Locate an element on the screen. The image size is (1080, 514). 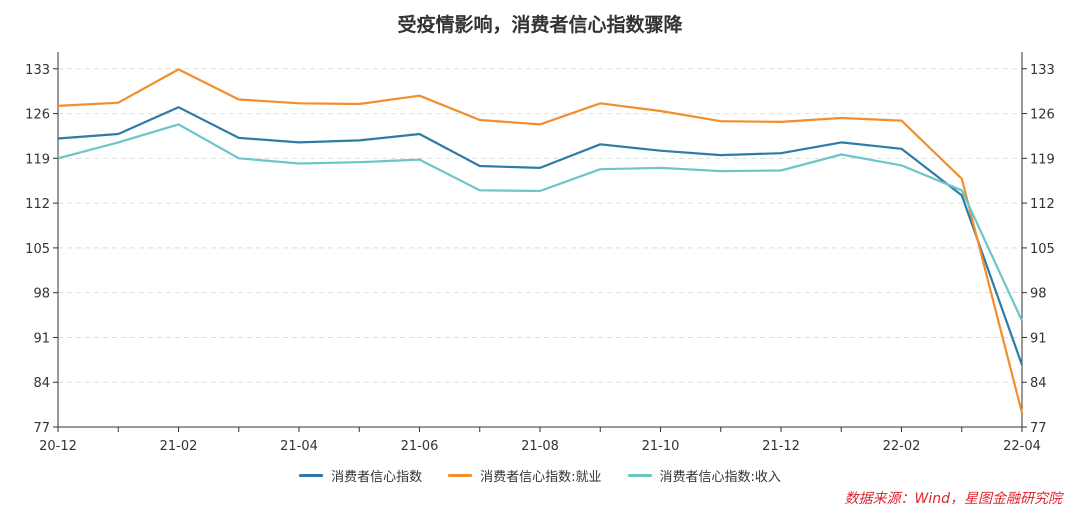
source-note: 数据来源：Wind，星图金融研究院 is located at coordinates (953, 499).